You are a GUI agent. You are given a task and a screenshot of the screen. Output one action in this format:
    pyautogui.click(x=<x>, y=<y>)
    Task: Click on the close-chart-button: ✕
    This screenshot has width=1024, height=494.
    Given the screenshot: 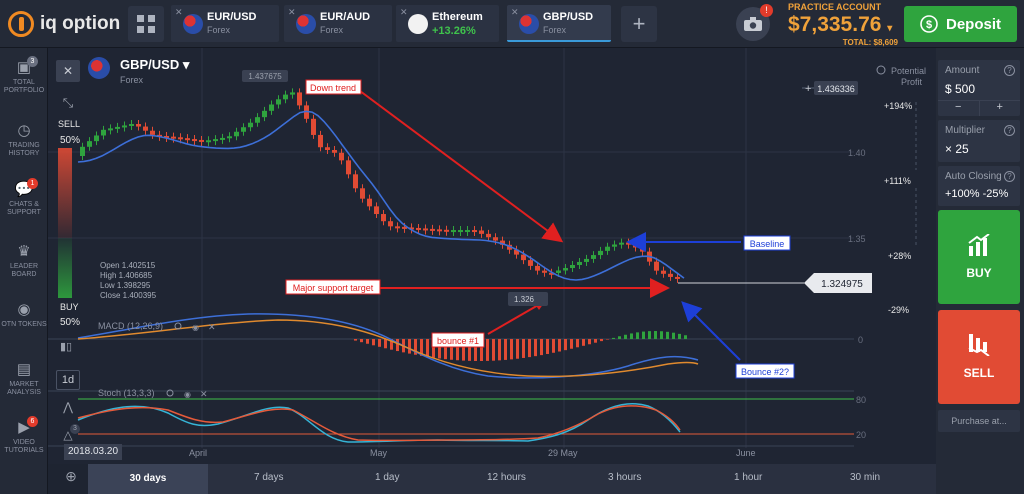 What is the action you would take?
    pyautogui.click(x=68, y=71)
    